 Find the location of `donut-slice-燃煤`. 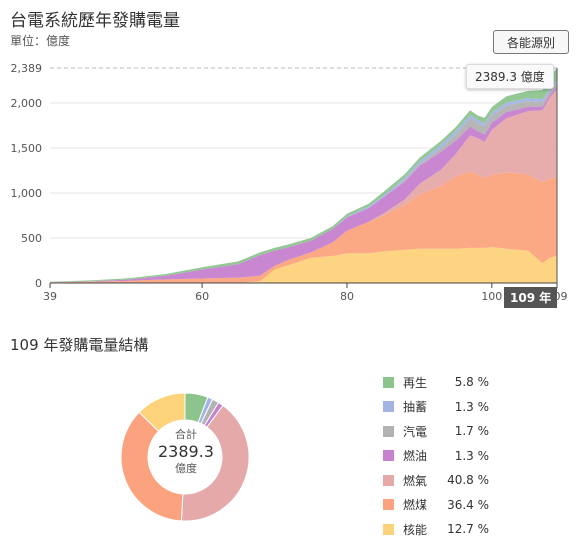

donut-slice-燃煤 is located at coordinates (152, 466).